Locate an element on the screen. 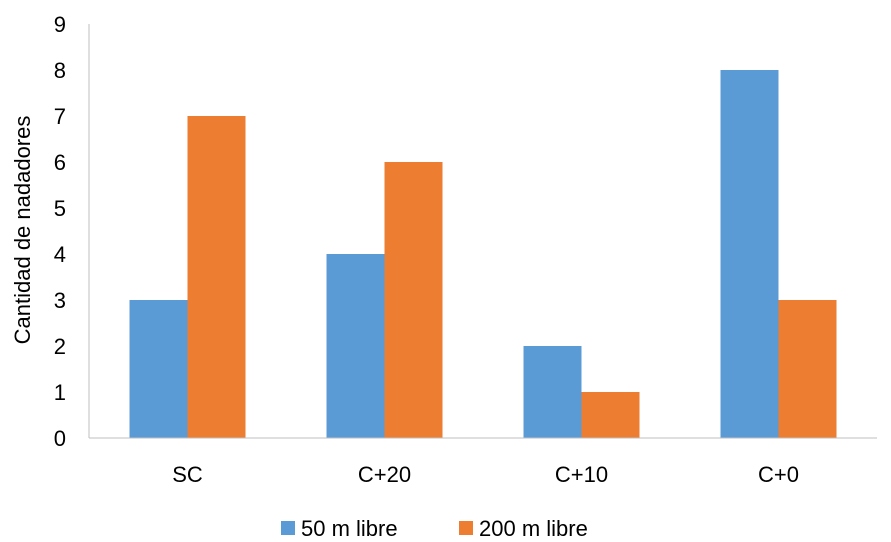 This screenshot has width=891, height=542. y-tick-label: 1 is located at coordinates (60, 392).